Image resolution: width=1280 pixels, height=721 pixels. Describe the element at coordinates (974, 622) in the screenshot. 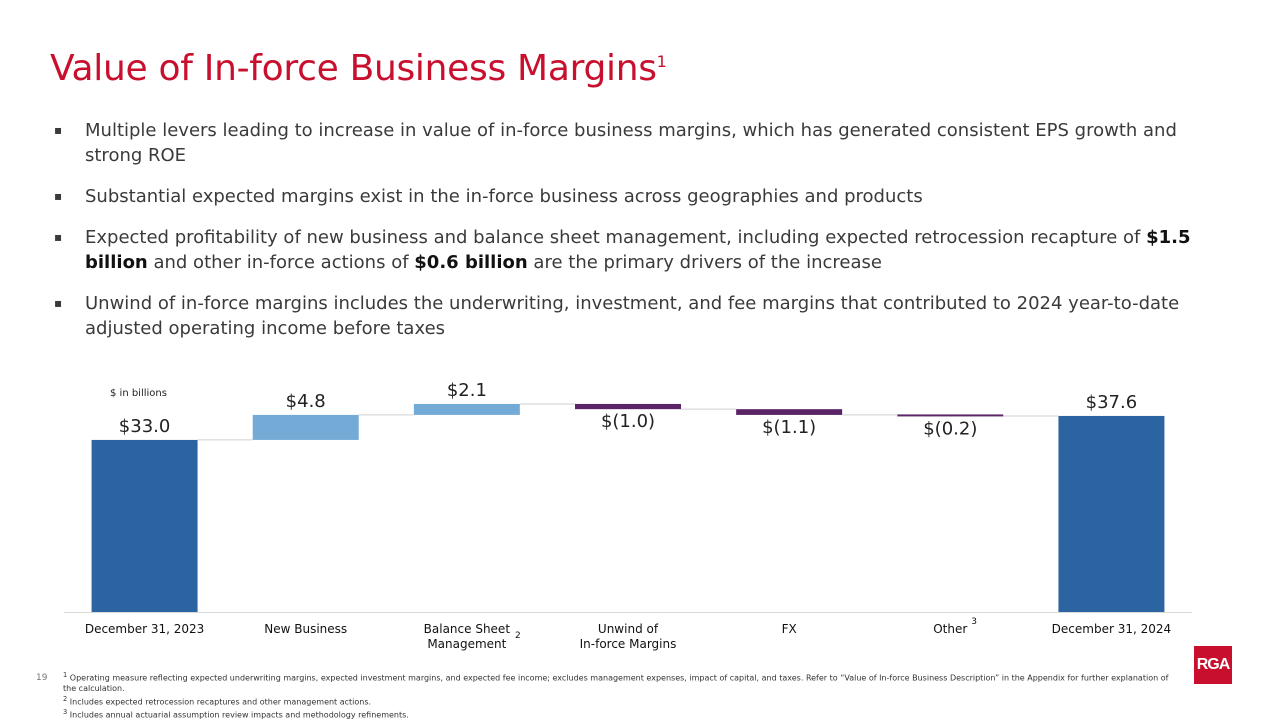

I see `category-footnote-marker-5: 3` at that location.